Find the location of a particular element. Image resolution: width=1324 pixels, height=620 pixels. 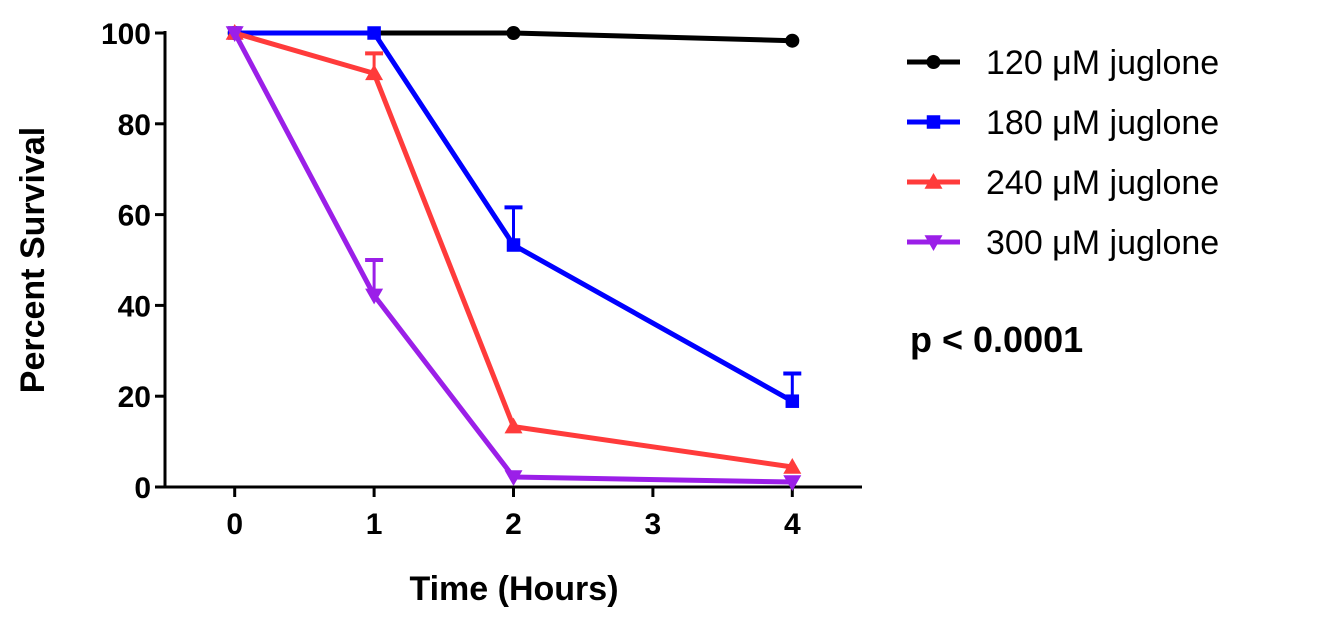

legend-label: 180 μM juglone is located at coordinates (1102, 123).